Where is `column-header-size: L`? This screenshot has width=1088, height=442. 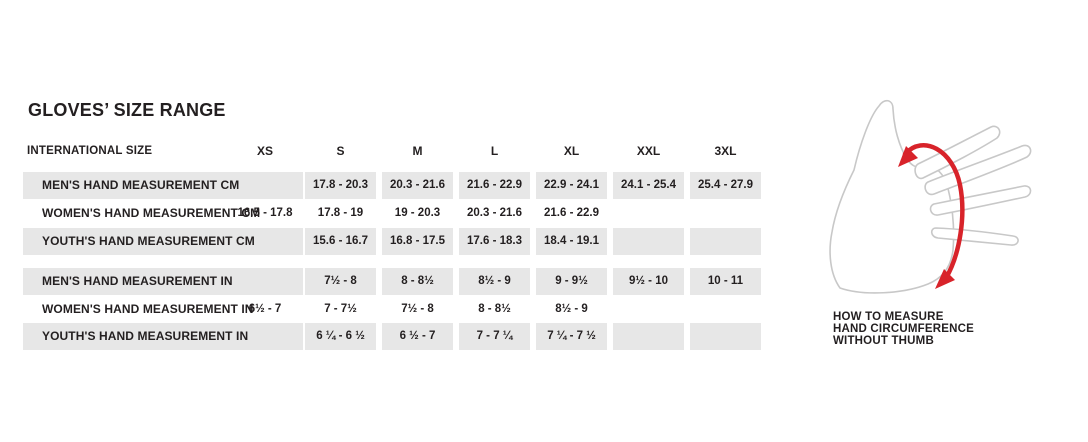 column-header-size: L is located at coordinates (494, 151).